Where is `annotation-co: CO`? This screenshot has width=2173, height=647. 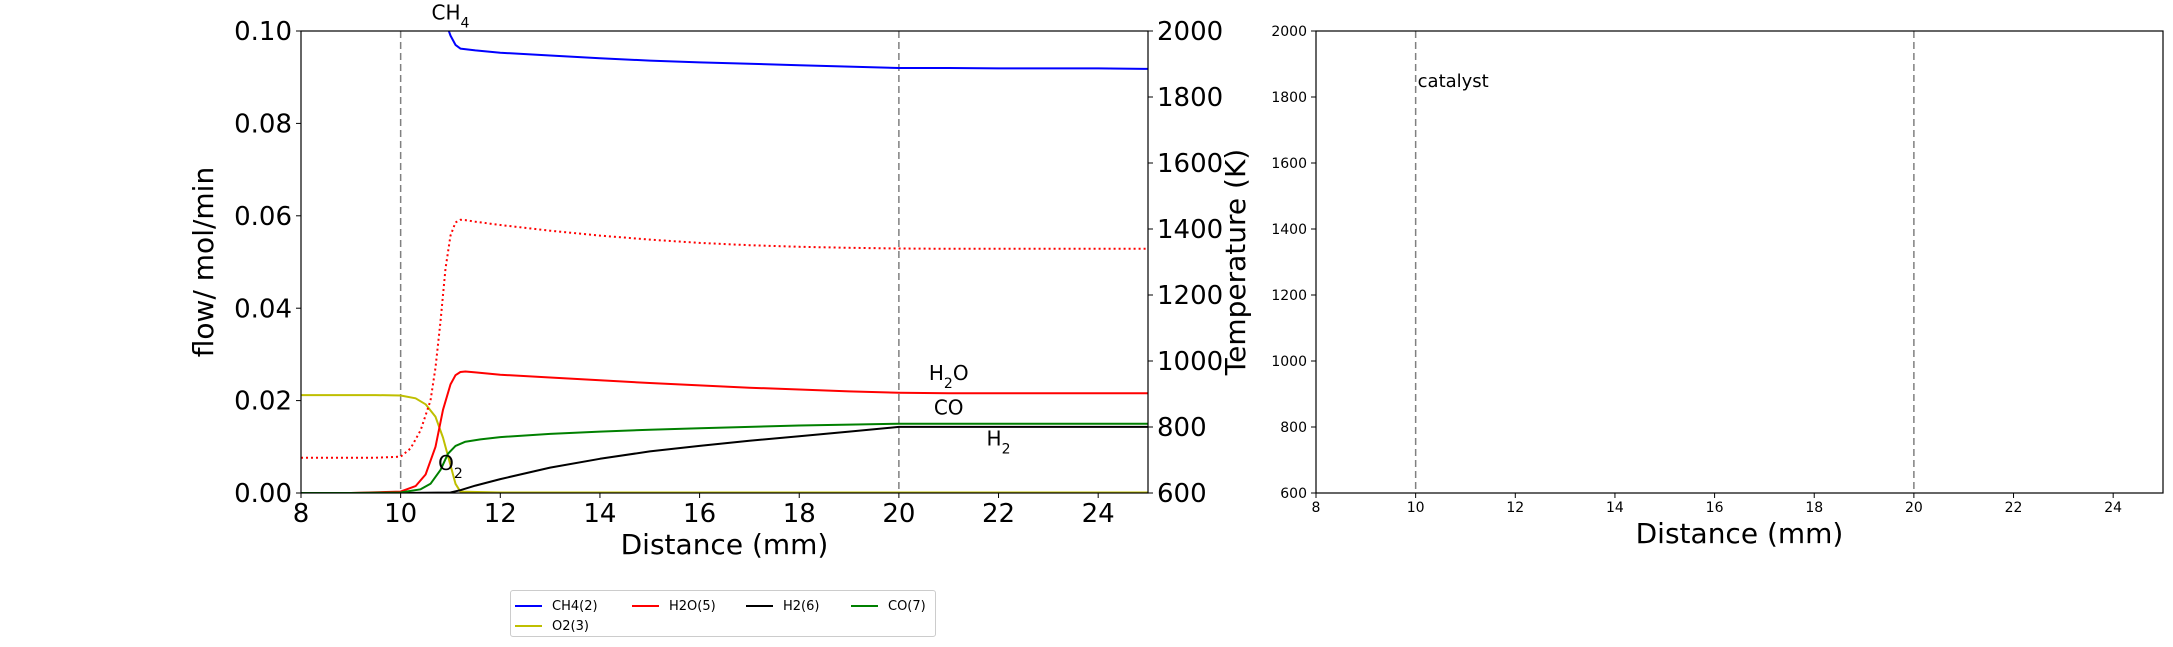 annotation-co: CO is located at coordinates (949, 407).